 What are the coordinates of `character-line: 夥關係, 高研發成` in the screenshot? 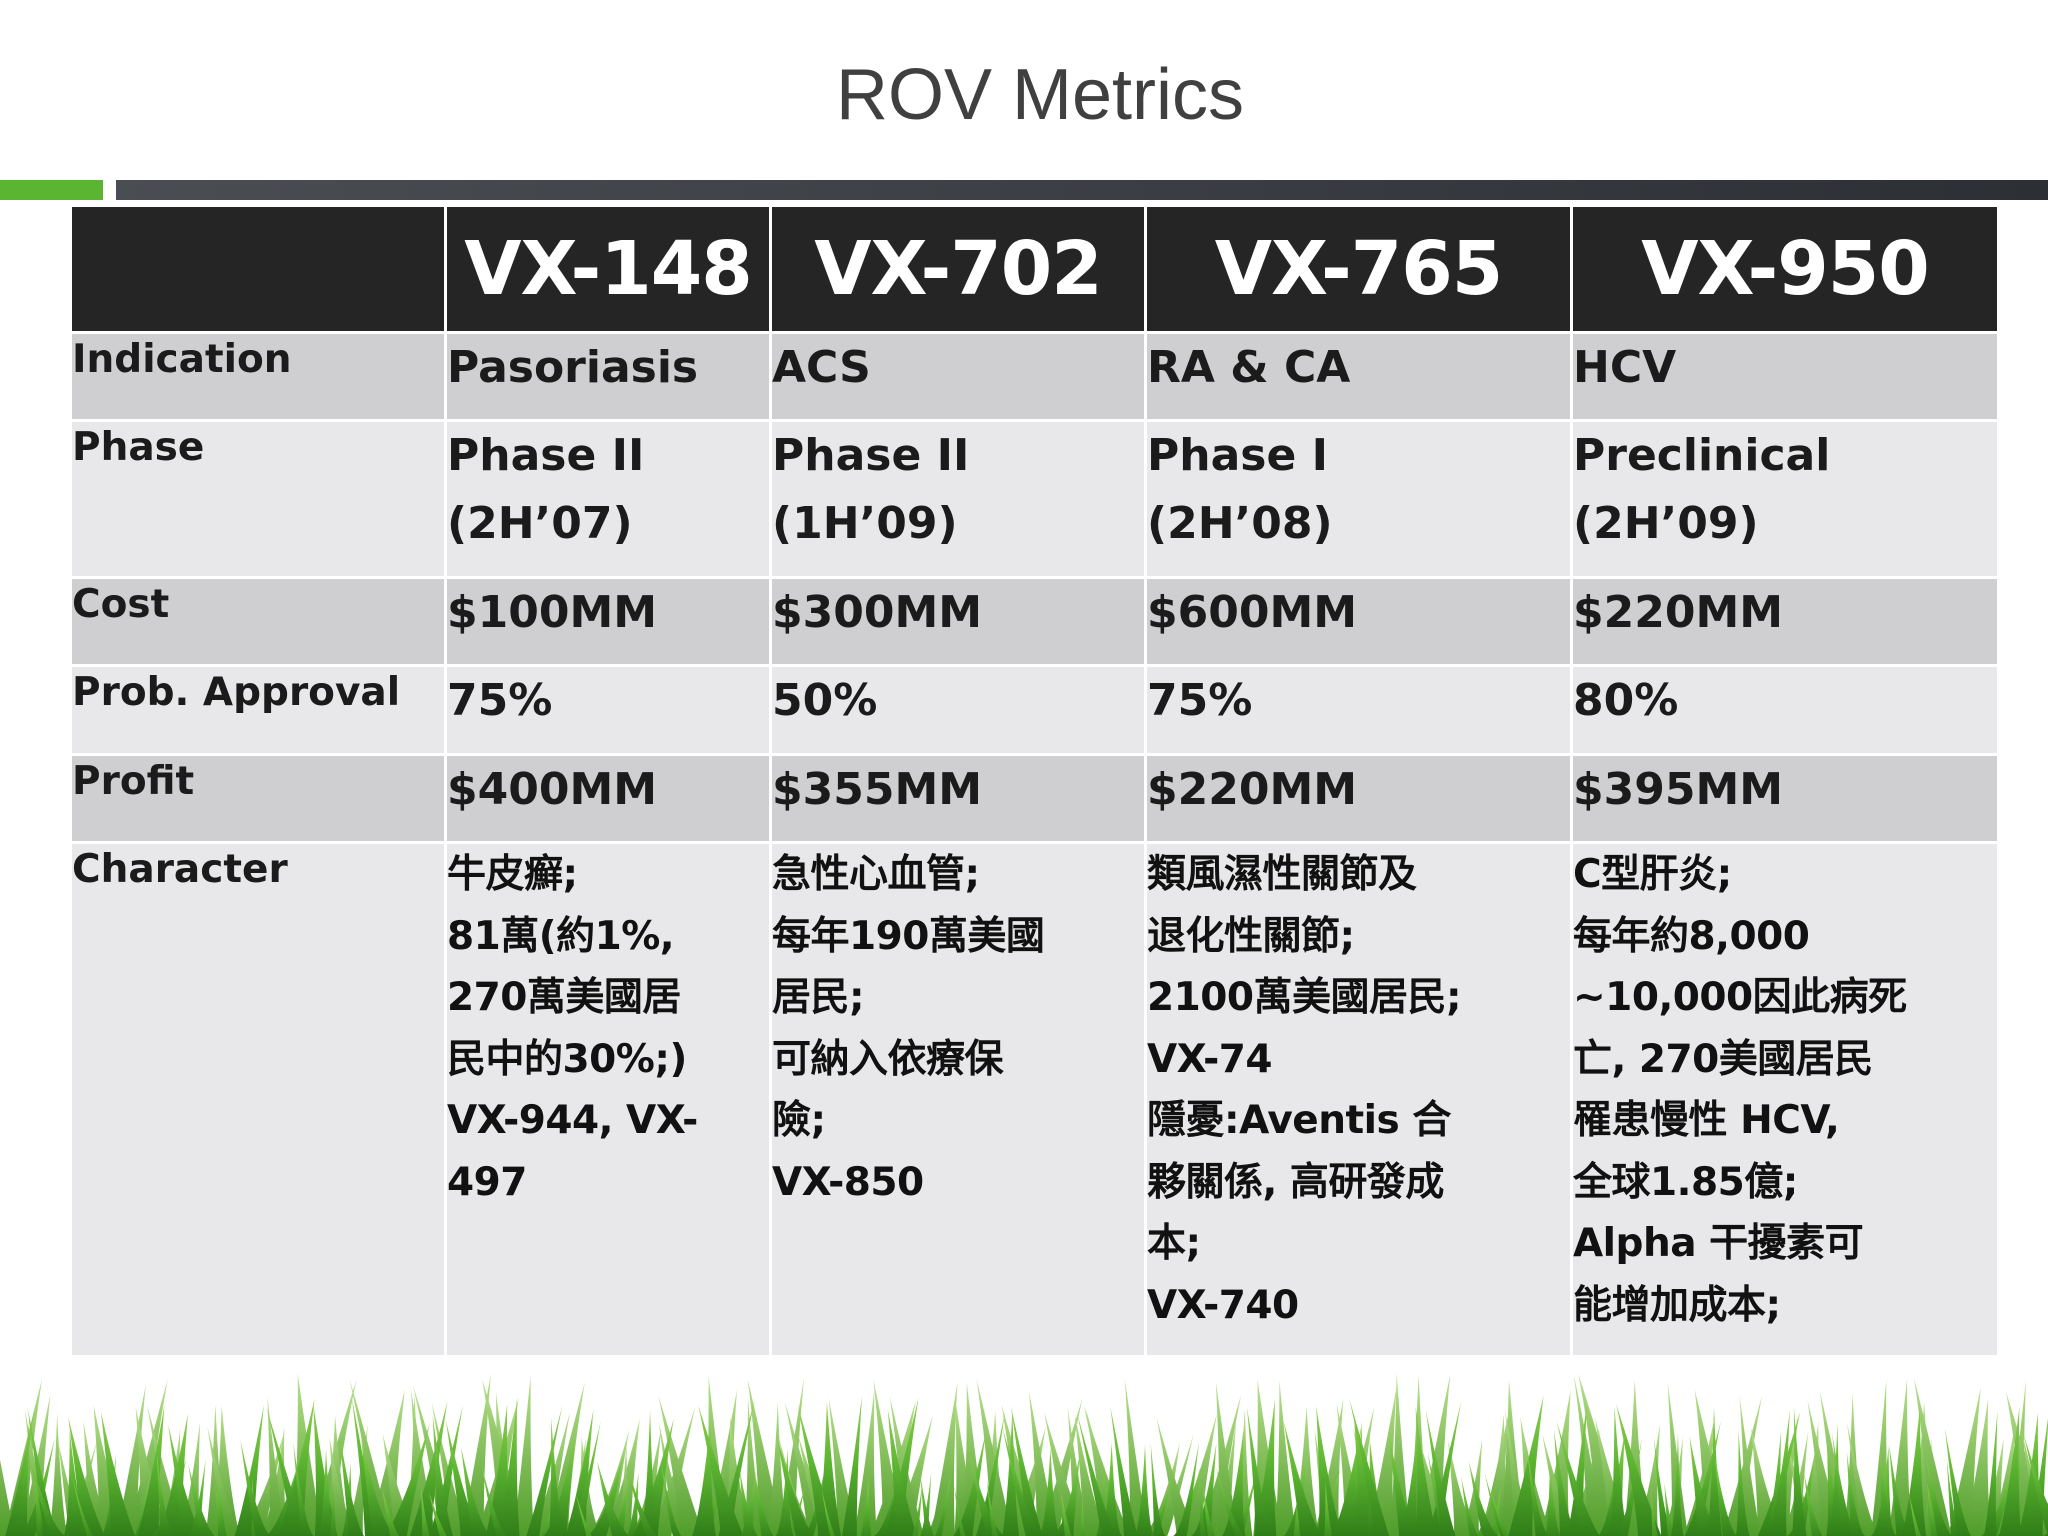 It's located at (1296, 1182).